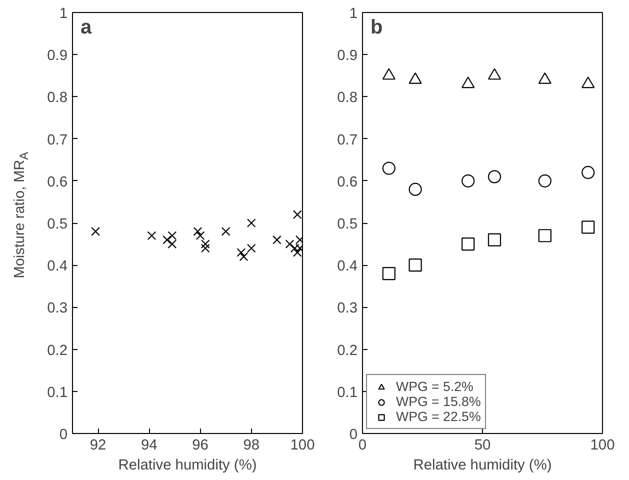 The image size is (629, 480). What do you see at coordinates (86, 27) in the screenshot?
I see `annotation: a` at bounding box center [86, 27].